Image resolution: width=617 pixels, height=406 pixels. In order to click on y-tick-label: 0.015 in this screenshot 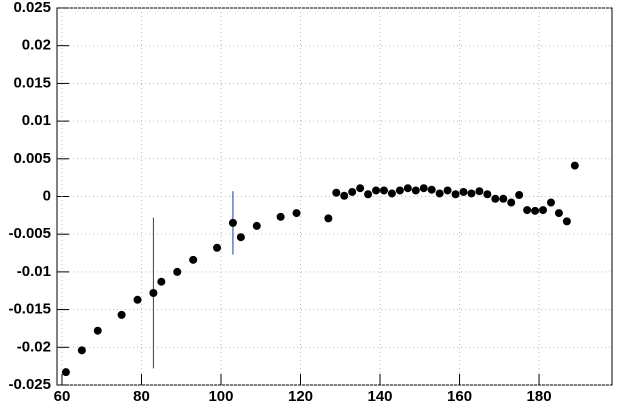, I will do `click(32, 82)`.